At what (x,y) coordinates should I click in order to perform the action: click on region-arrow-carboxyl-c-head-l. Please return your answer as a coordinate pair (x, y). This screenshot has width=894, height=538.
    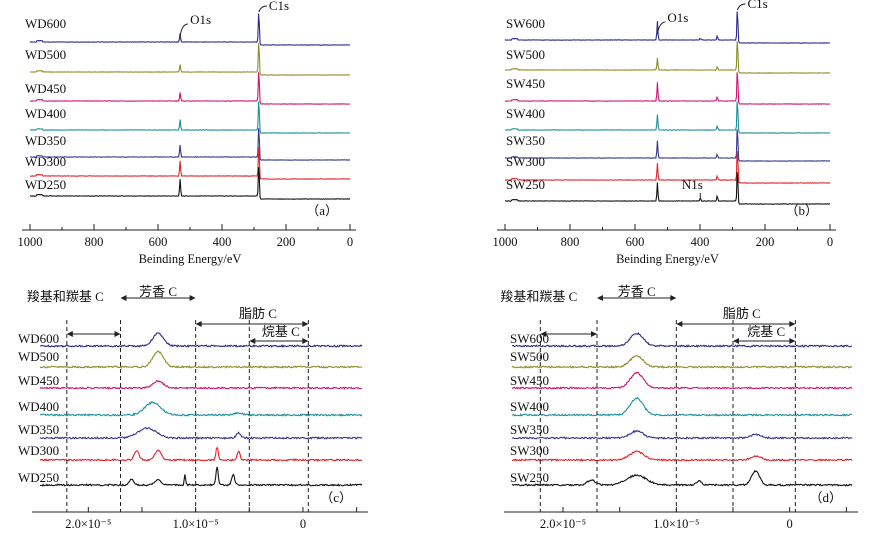
    Looking at the image, I should click on (69, 334).